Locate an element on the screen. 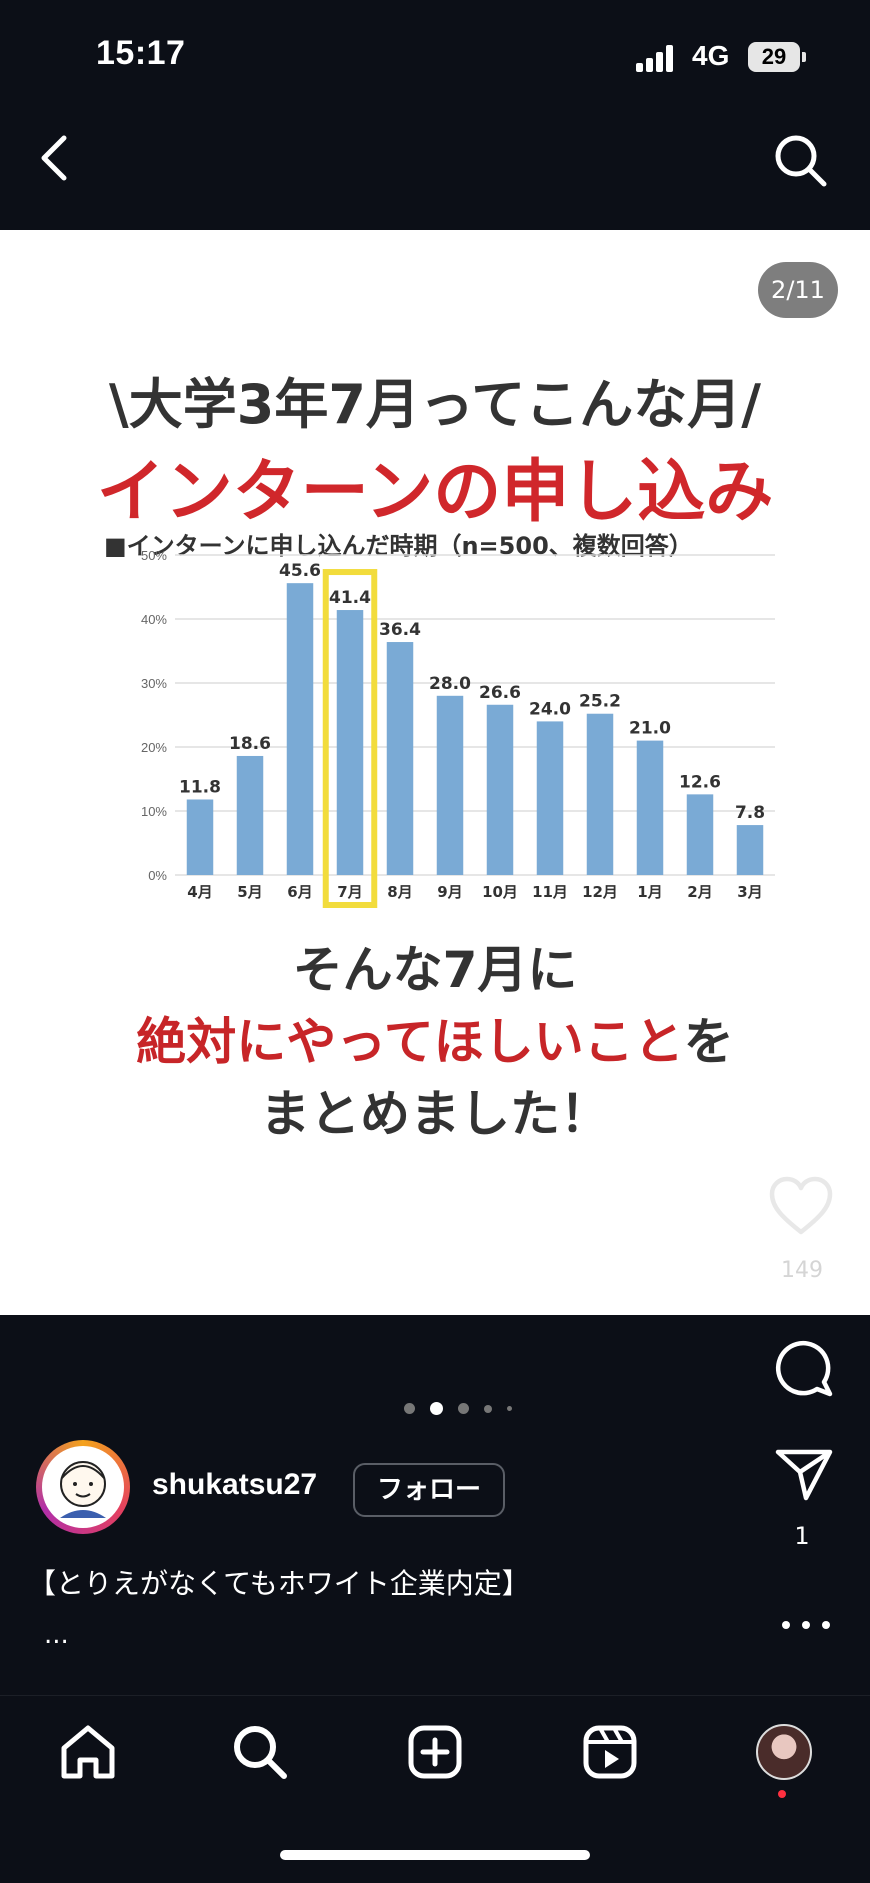  heart-icon is located at coordinates (801, 1206).